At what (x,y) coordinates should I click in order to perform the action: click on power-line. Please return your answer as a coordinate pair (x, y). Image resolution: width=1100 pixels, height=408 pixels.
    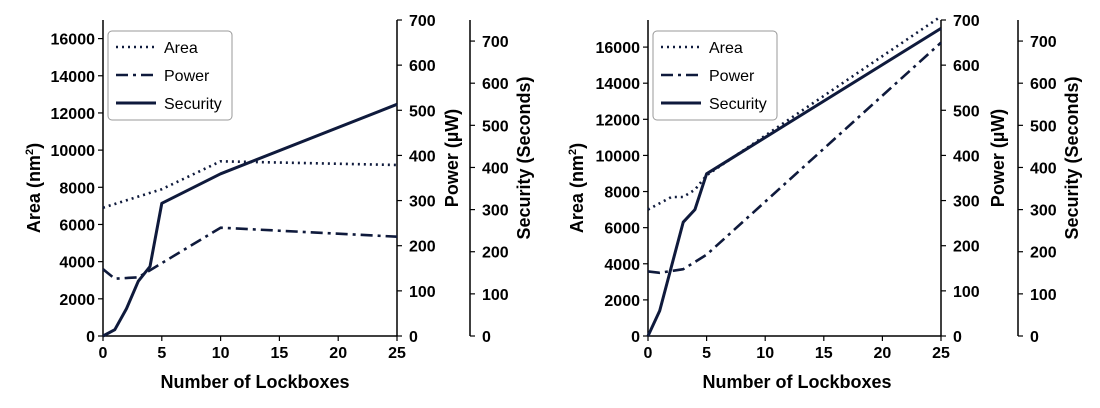
    Looking at the image, I should click on (250, 253).